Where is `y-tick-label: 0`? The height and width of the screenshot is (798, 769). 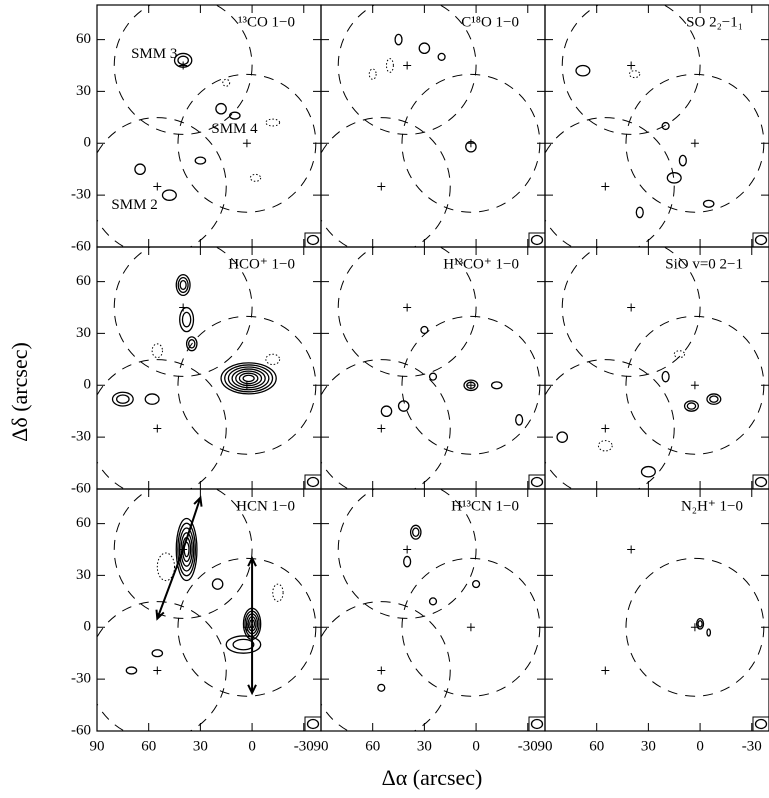 y-tick-label: 0 is located at coordinates (88, 143).